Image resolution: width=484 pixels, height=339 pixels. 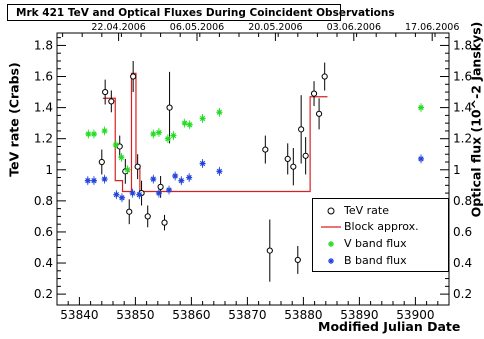 What do you see at coordinates (79, 315) in the screenshot?
I see `x-tick-label: 53840` at bounding box center [79, 315].